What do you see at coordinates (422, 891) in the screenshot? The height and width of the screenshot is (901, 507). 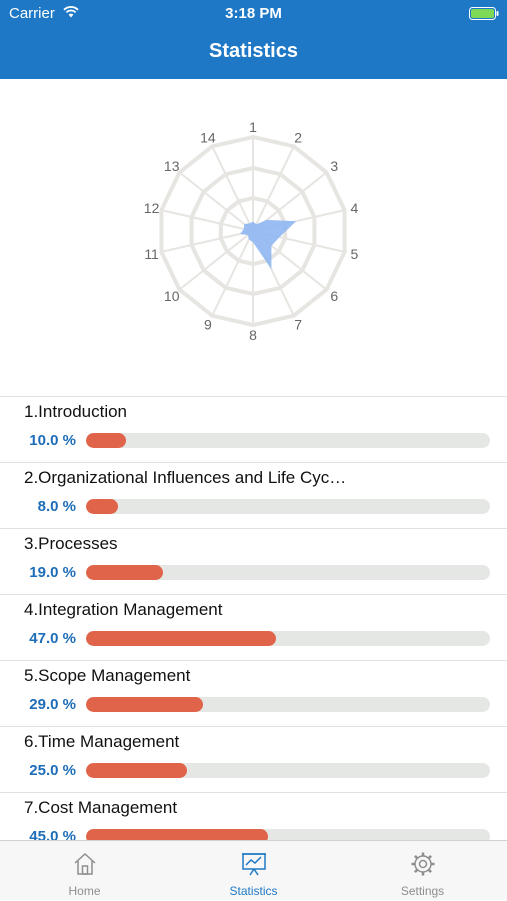 I see `tab-settings-label: Settings` at bounding box center [422, 891].